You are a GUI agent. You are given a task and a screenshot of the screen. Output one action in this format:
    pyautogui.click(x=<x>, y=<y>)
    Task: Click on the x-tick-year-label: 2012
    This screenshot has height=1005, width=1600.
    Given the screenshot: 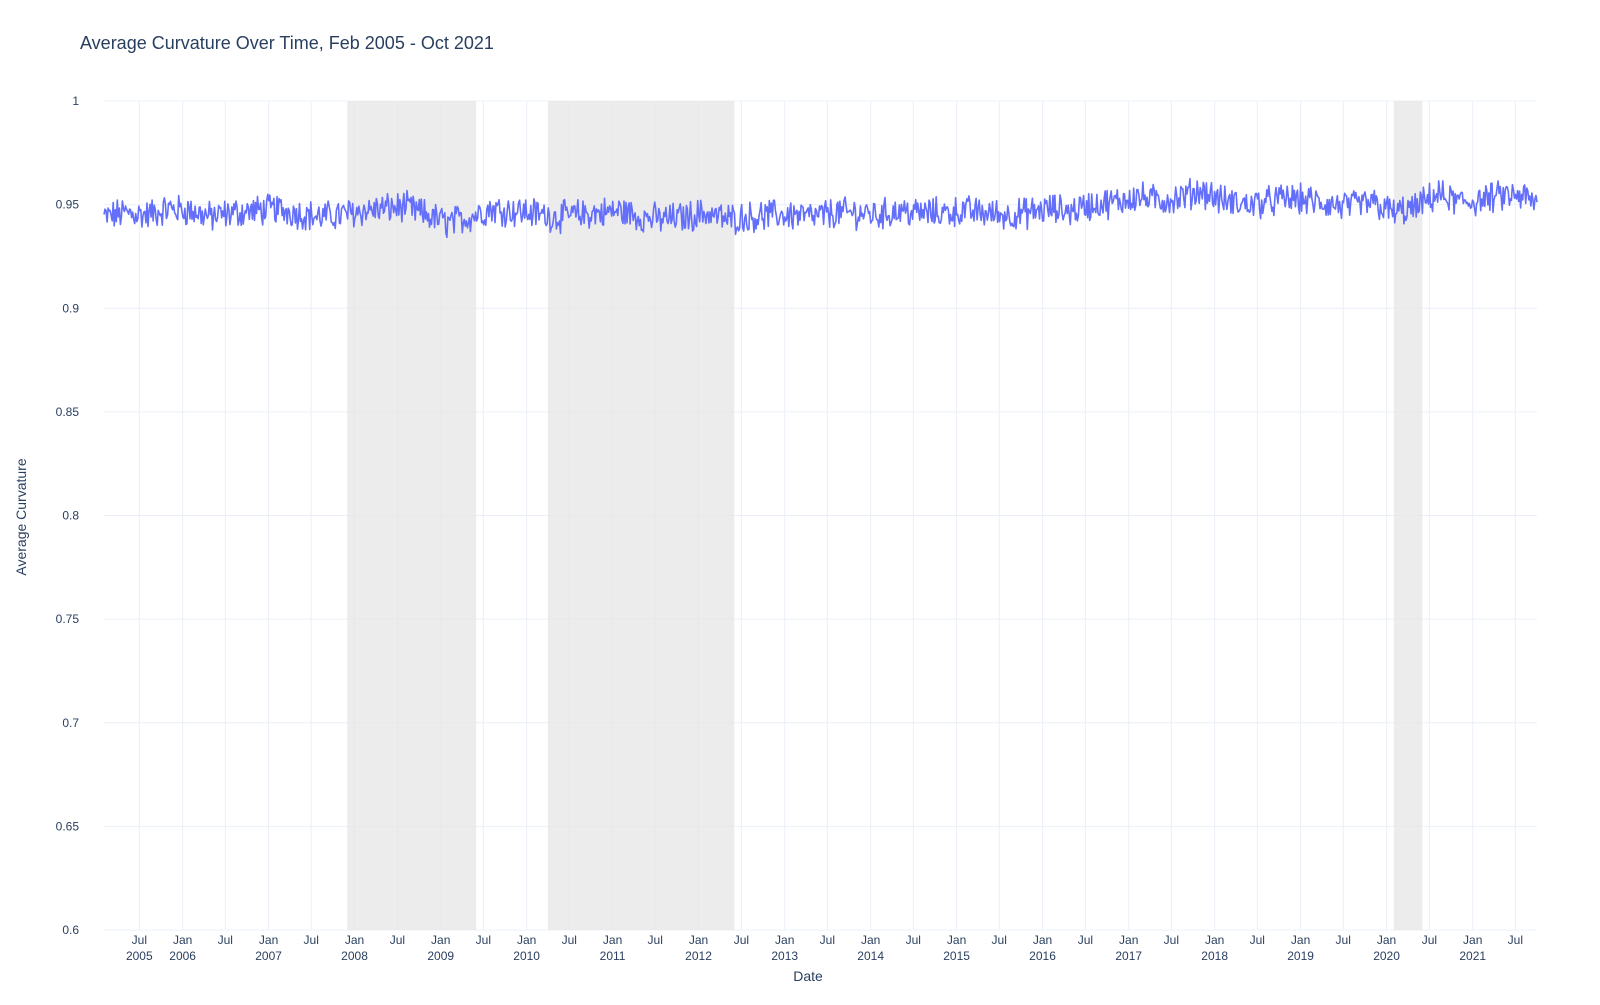 What is the action you would take?
    pyautogui.click(x=698, y=956)
    